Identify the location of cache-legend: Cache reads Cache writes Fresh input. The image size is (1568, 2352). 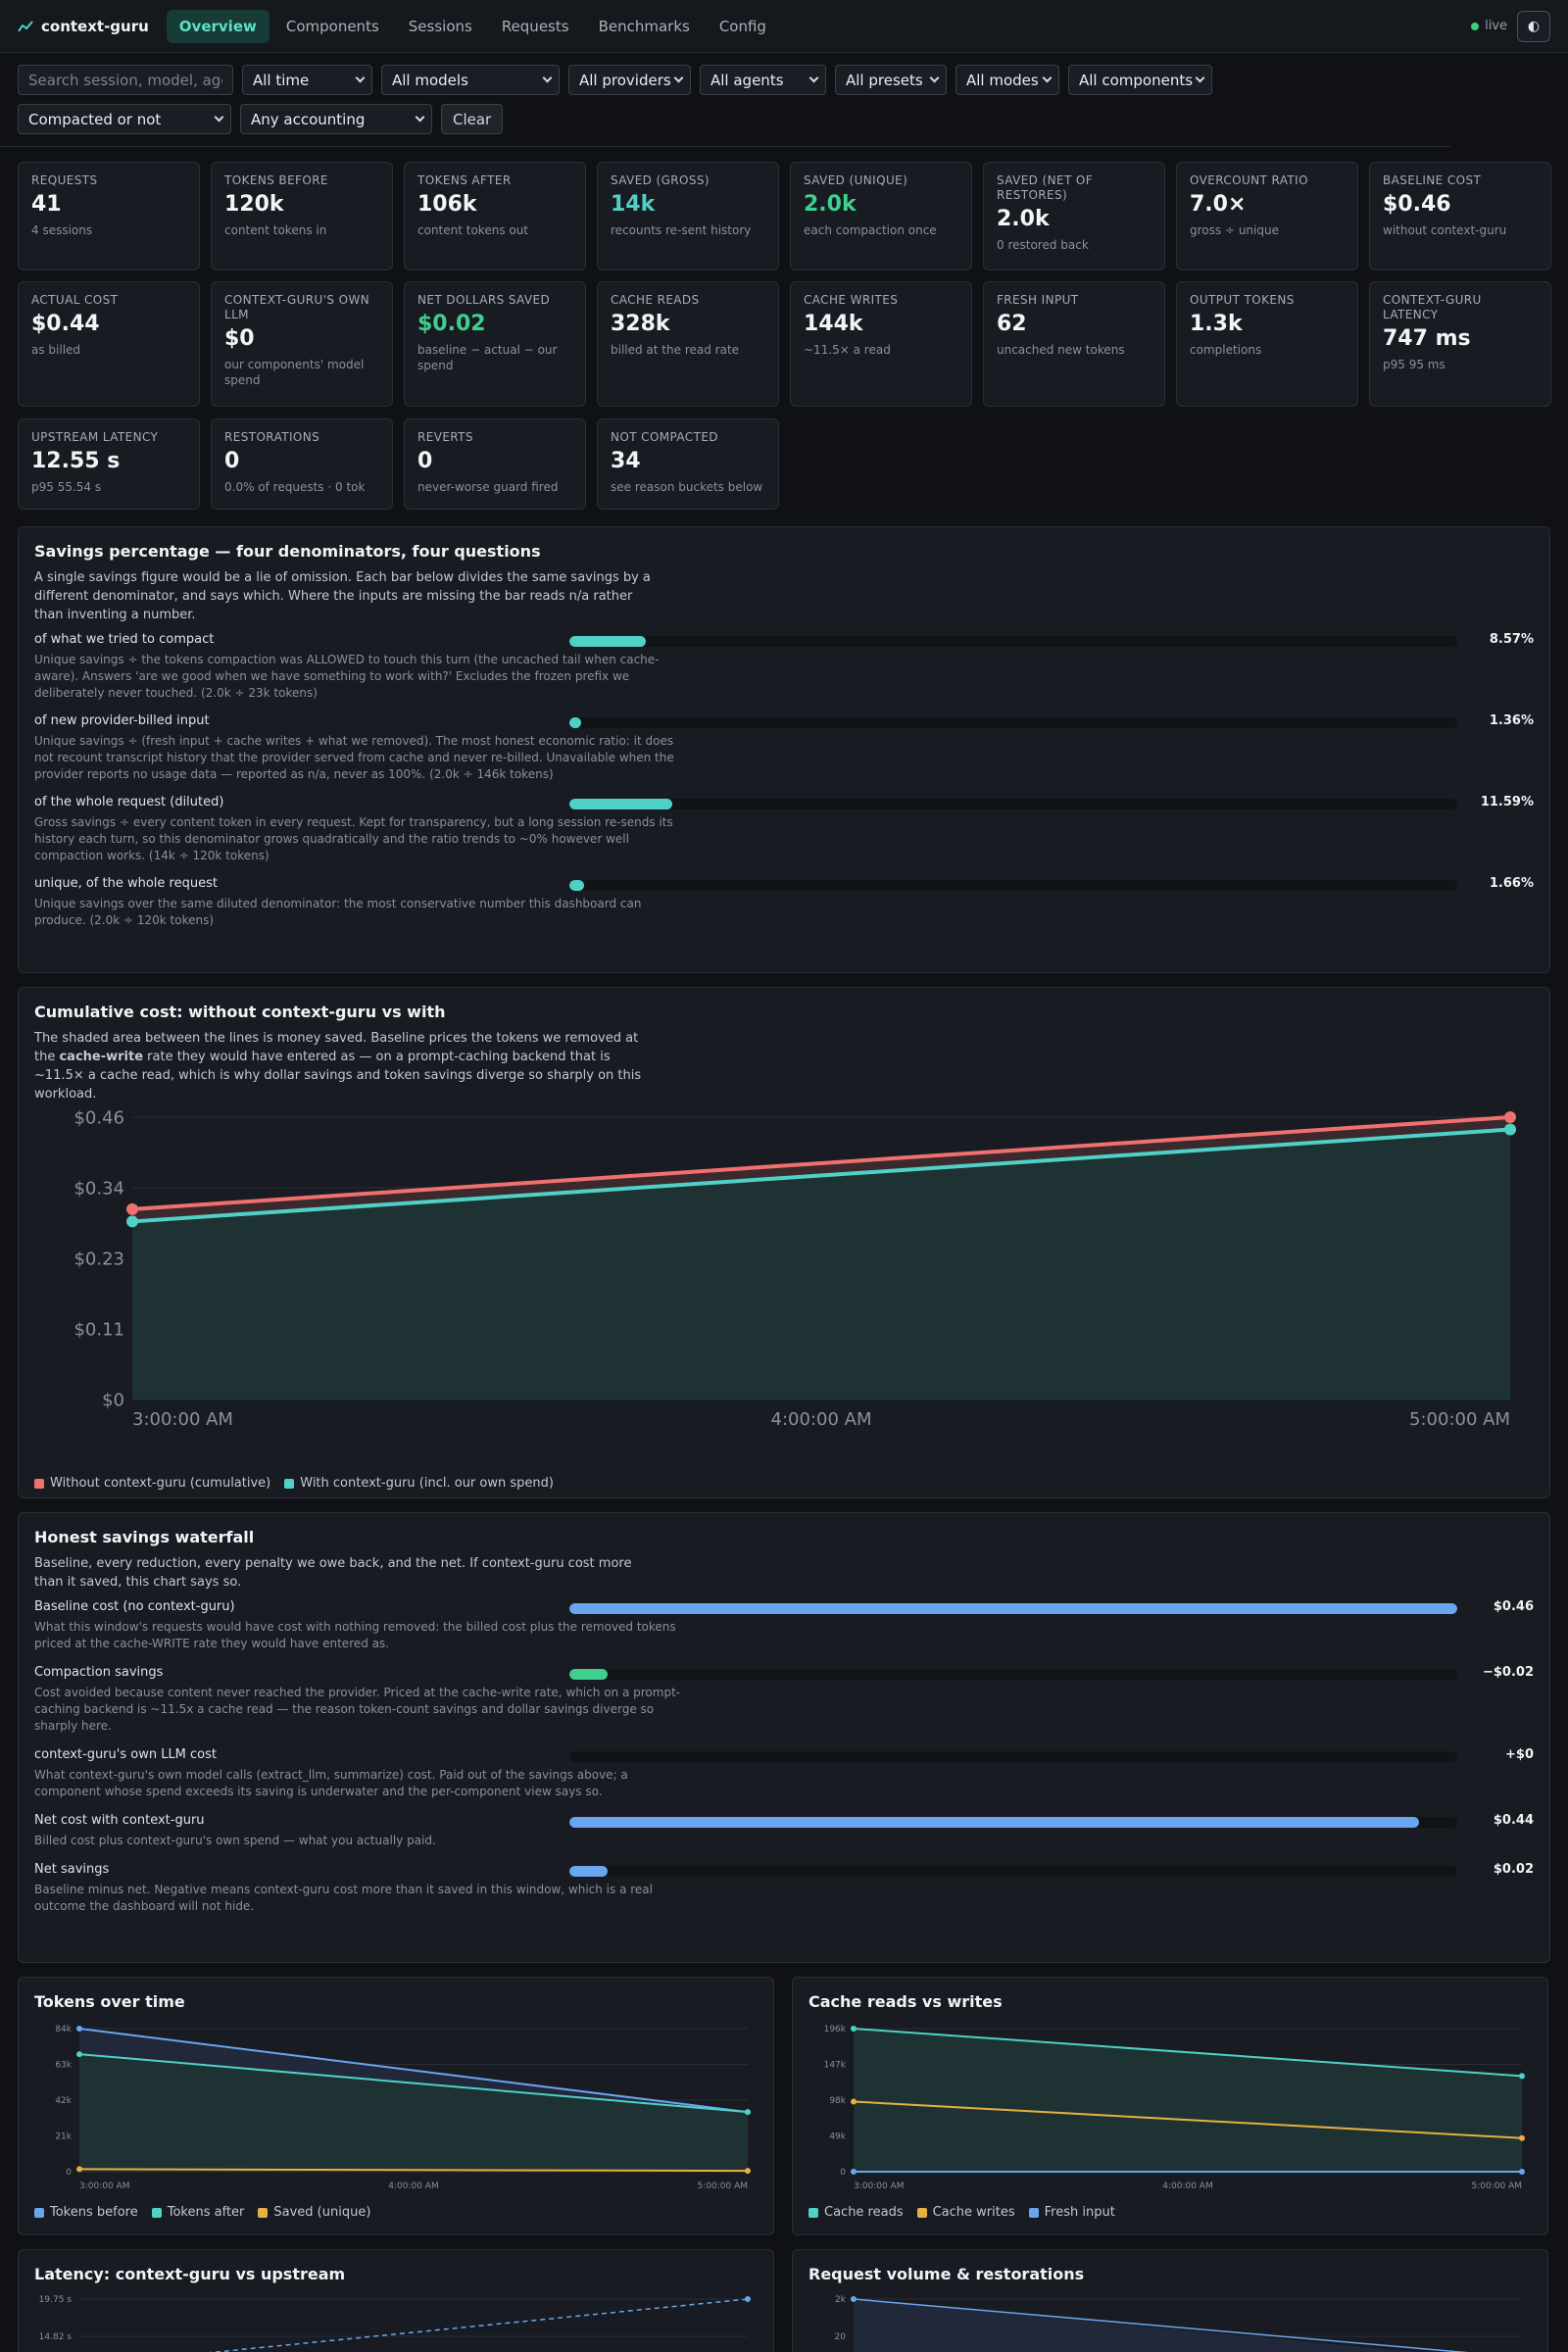
(961, 2212).